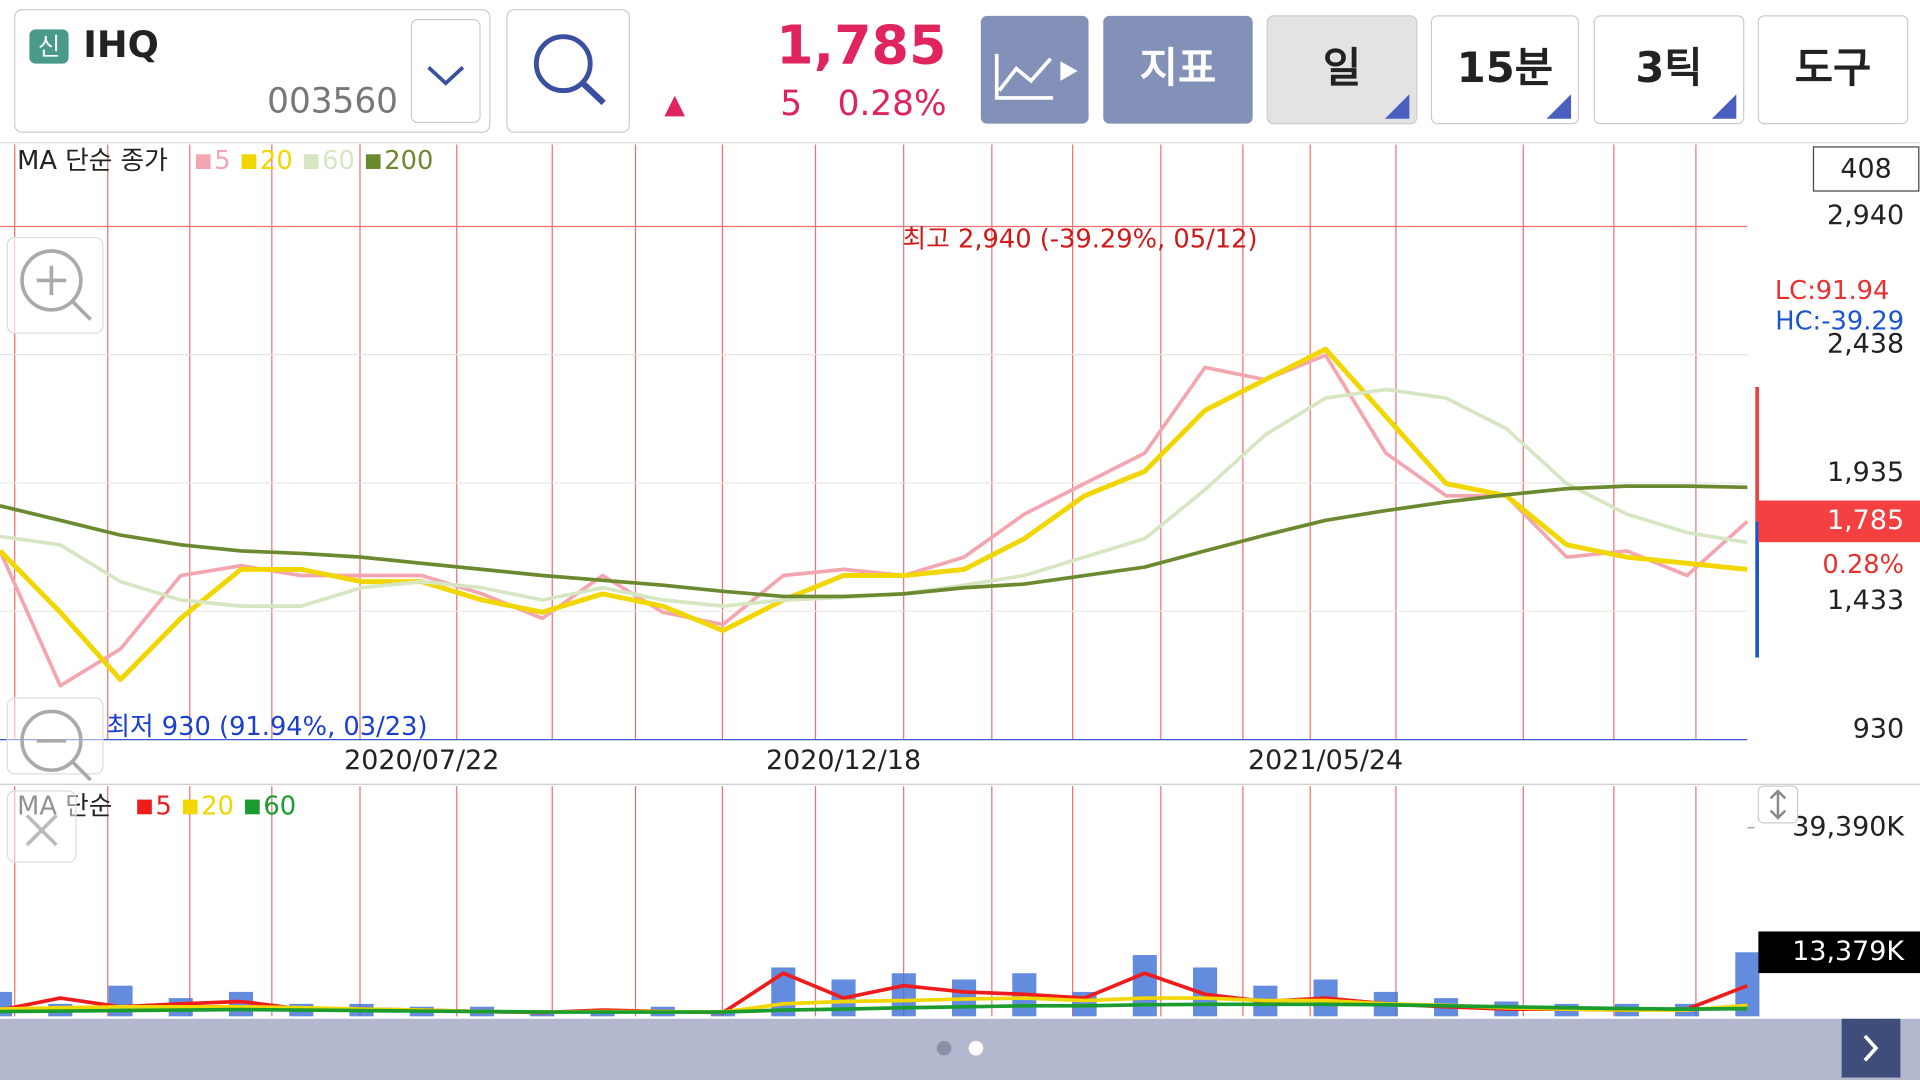  I want to click on y-tick-label: 930, so click(1878, 728).